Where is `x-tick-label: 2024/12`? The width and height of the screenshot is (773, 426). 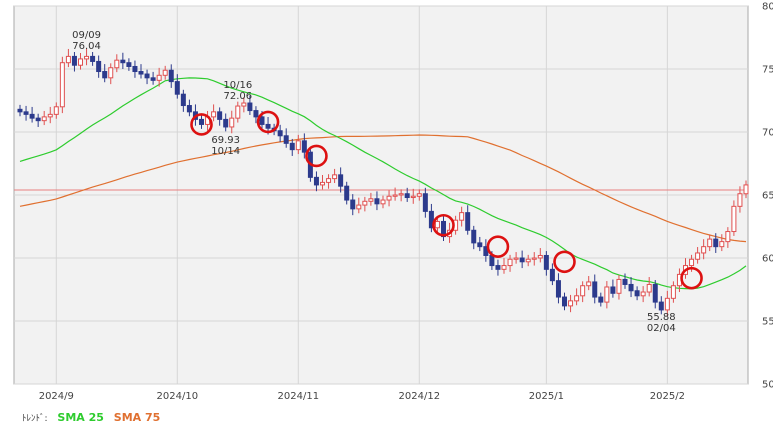 x-tick-label: 2024/12 is located at coordinates (420, 396).